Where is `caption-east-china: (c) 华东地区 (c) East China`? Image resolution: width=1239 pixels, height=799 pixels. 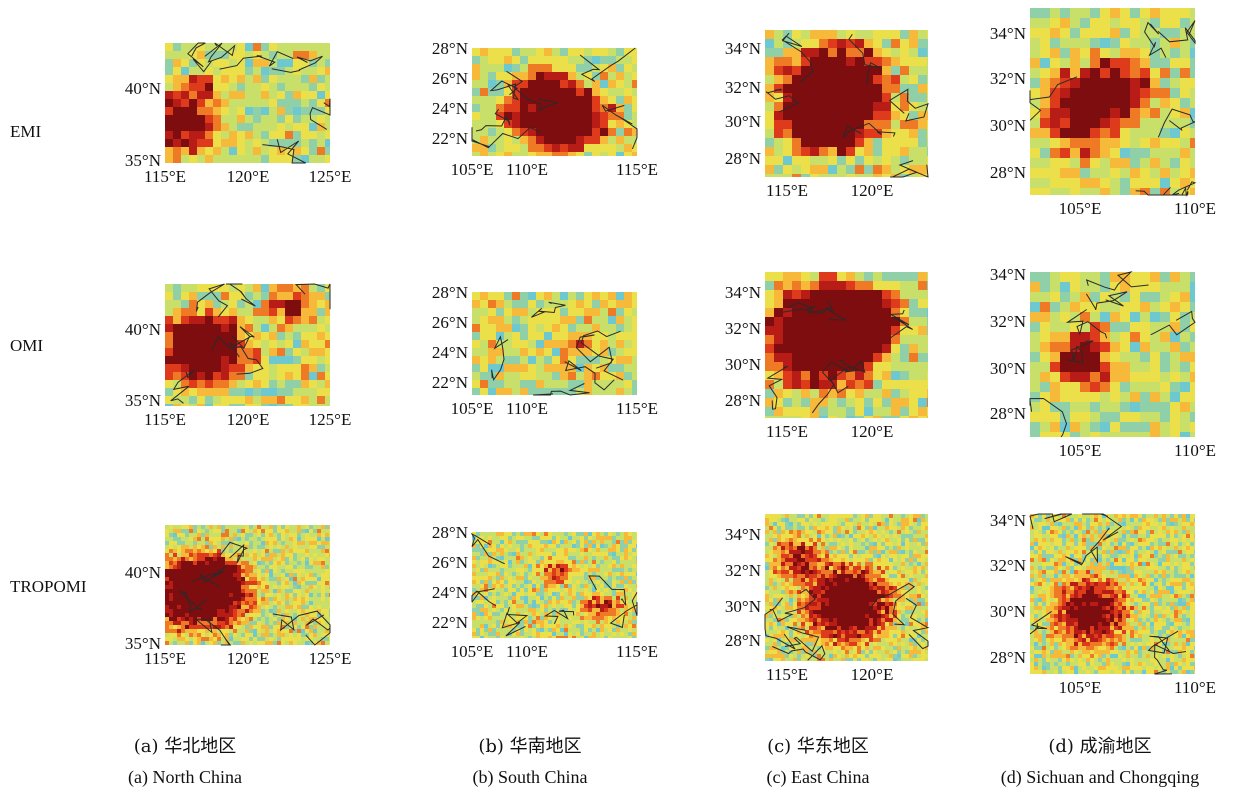 caption-east-china: (c) 华东地区 (c) East China is located at coordinates (818, 762).